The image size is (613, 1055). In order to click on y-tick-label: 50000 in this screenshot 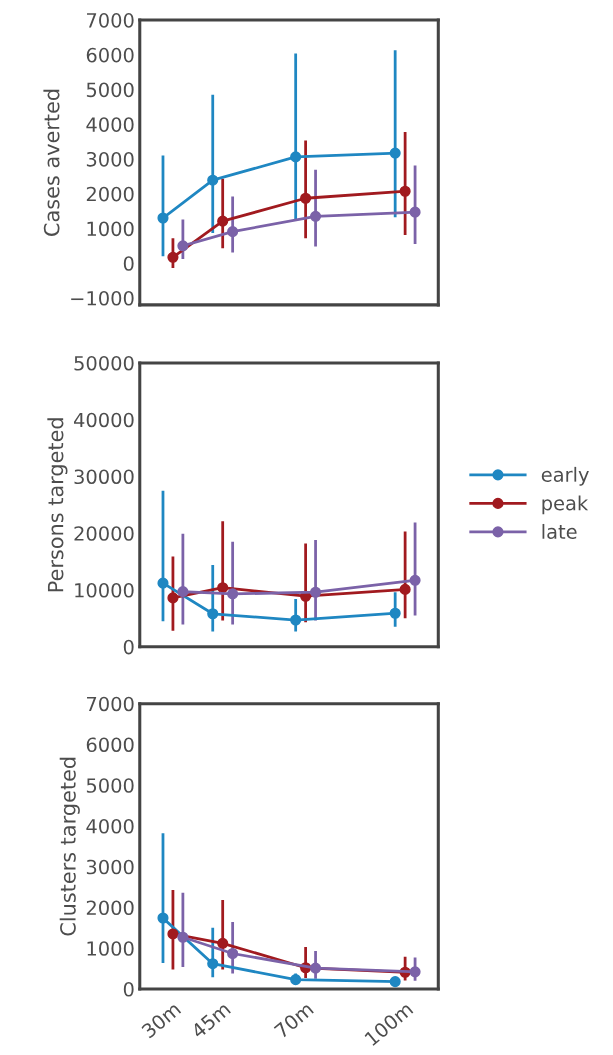, I will do `click(104, 363)`.